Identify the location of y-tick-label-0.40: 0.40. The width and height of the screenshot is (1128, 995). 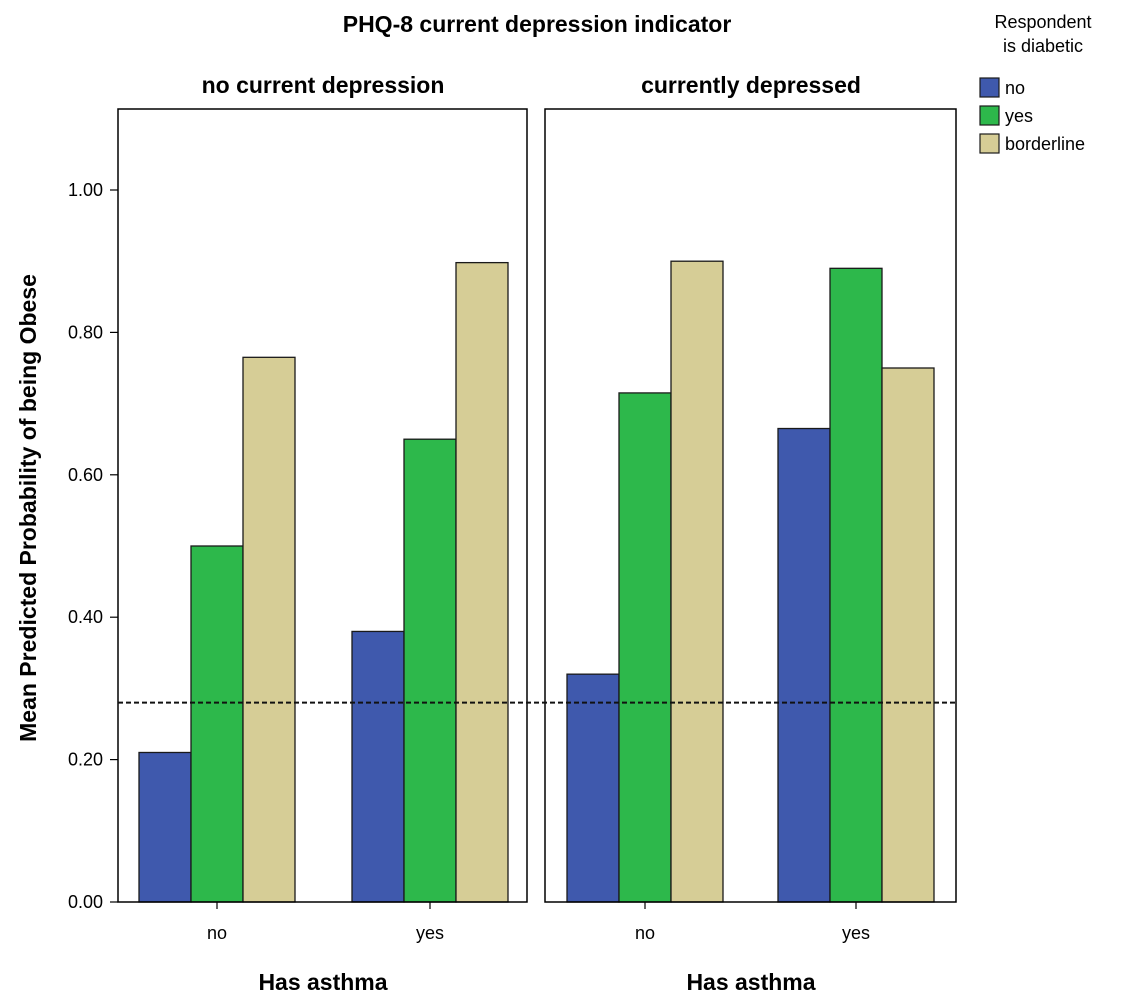
(85, 617).